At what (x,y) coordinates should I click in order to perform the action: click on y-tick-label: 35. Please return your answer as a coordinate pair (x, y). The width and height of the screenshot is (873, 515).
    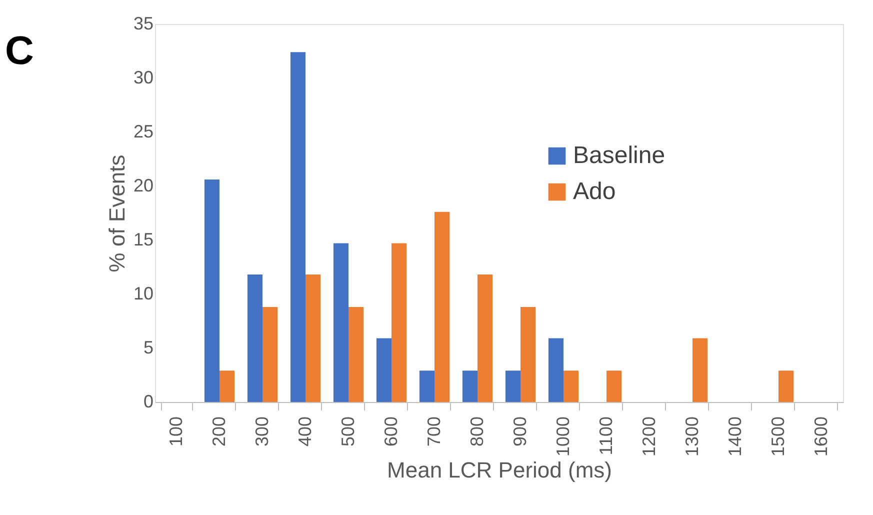
    Looking at the image, I should click on (143, 24).